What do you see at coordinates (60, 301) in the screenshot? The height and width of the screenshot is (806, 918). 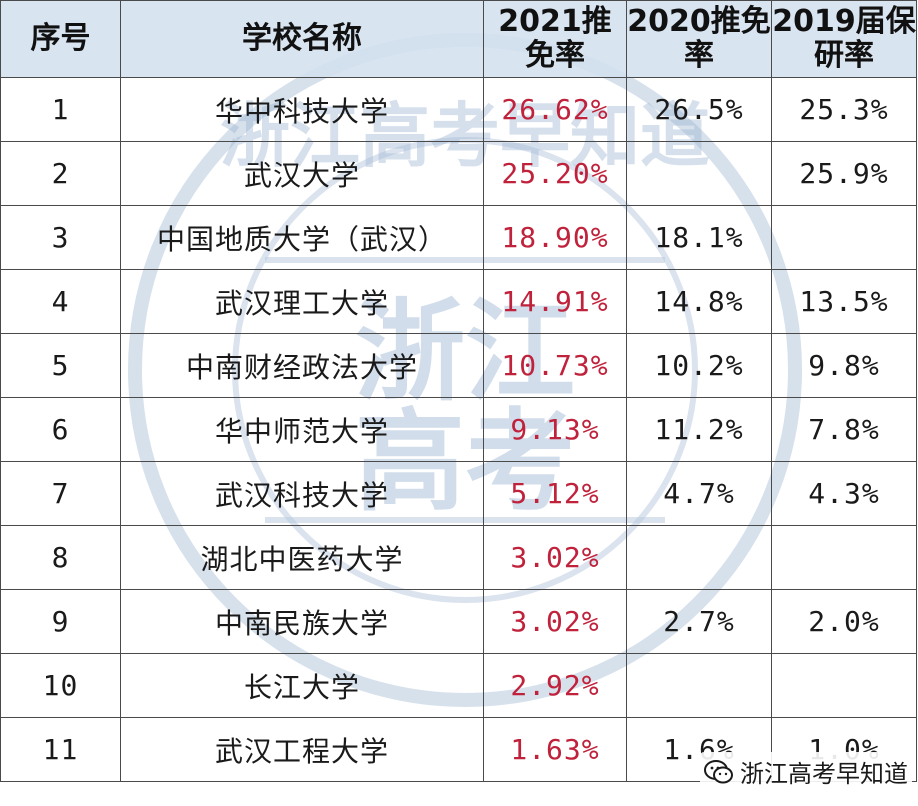 I see `row-index: 4` at bounding box center [60, 301].